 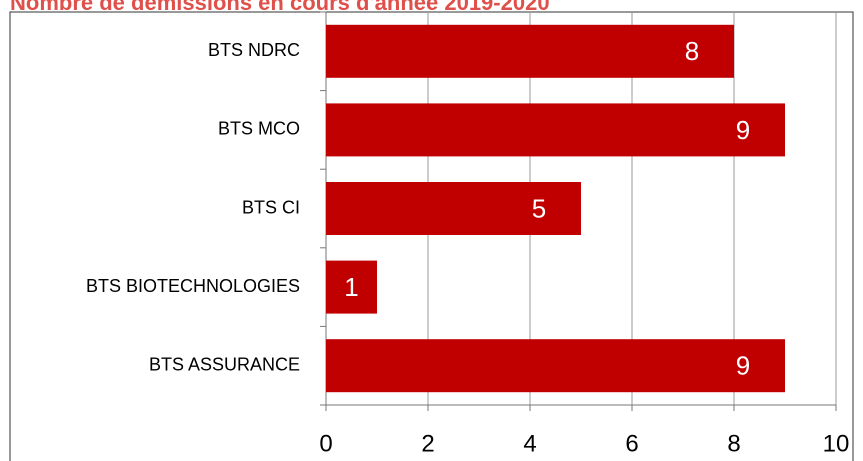 I want to click on x-tick-label: 10, so click(x=836, y=443).